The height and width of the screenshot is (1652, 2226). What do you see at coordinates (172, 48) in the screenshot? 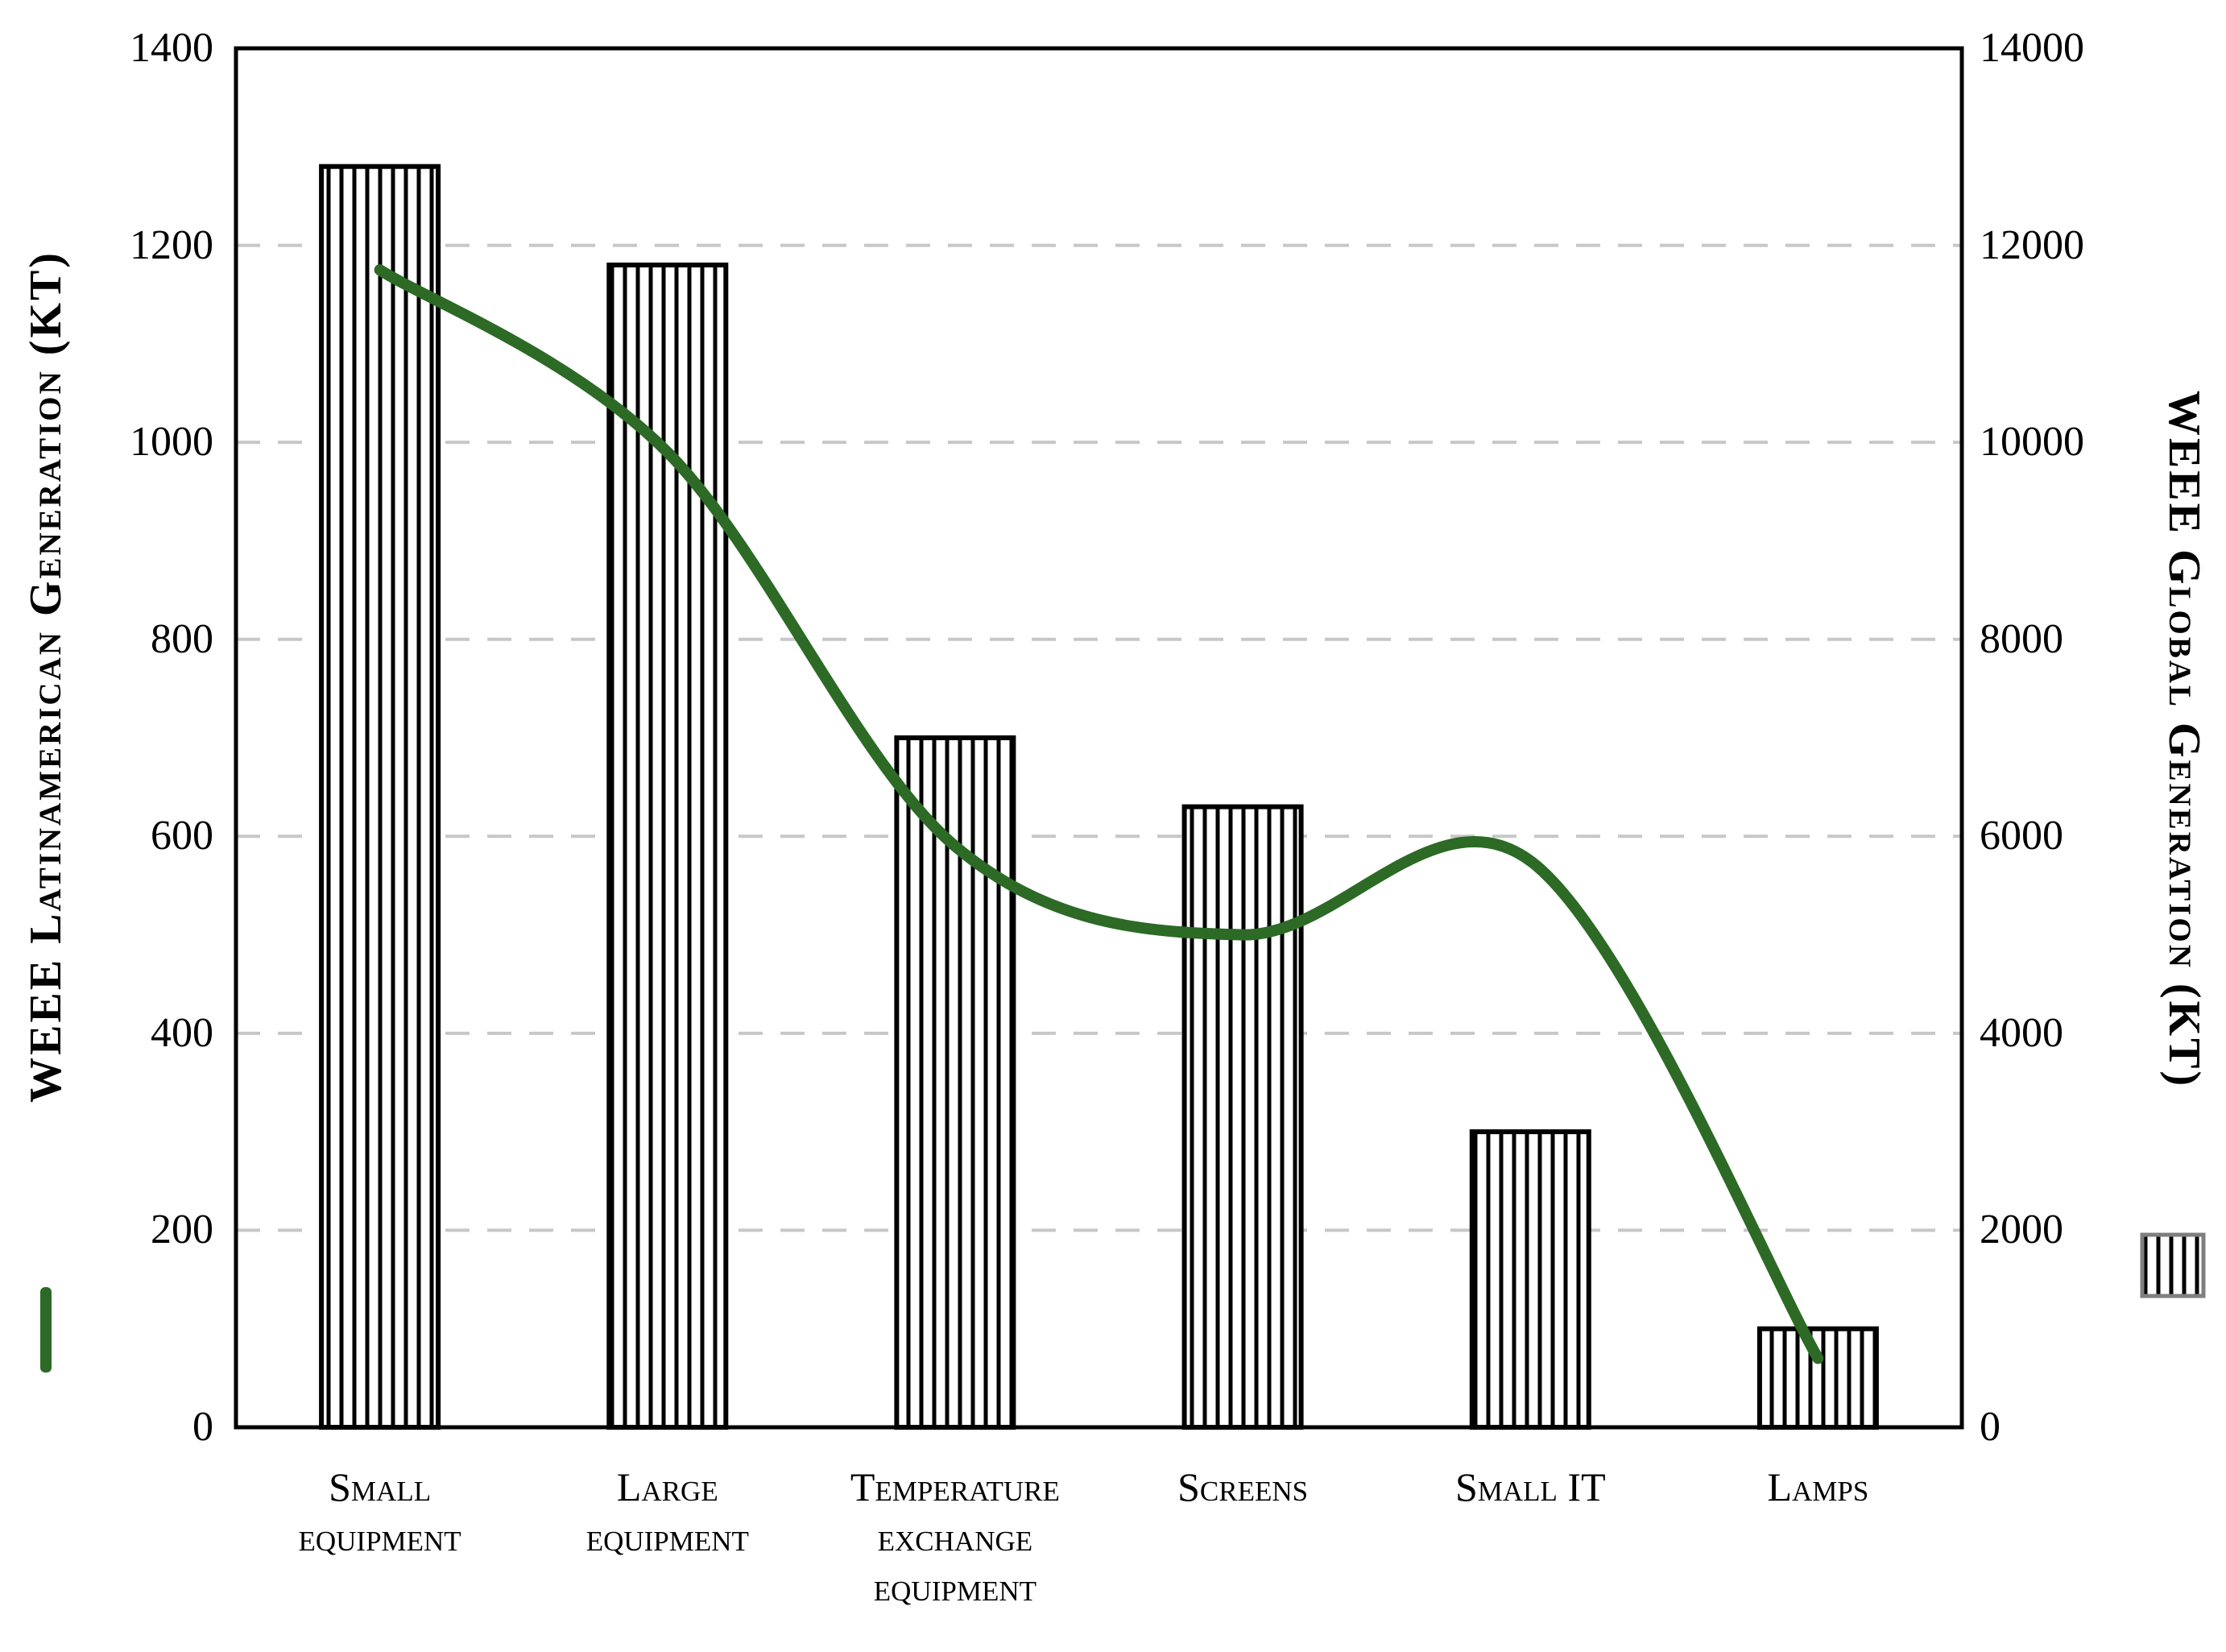
I see `left-tick-1400: 1400` at bounding box center [172, 48].